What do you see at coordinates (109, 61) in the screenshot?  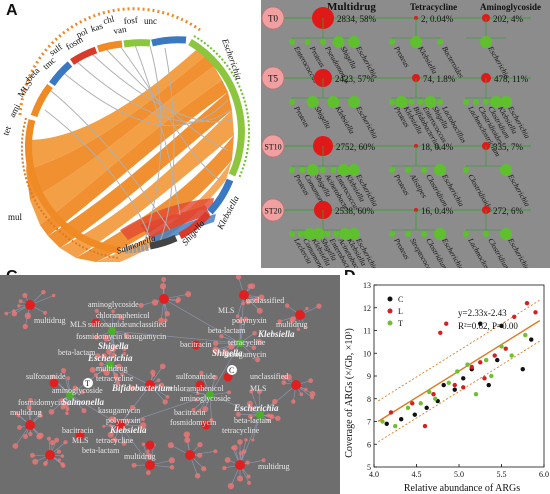 I see `chord-tick-ring` at bounding box center [109, 61].